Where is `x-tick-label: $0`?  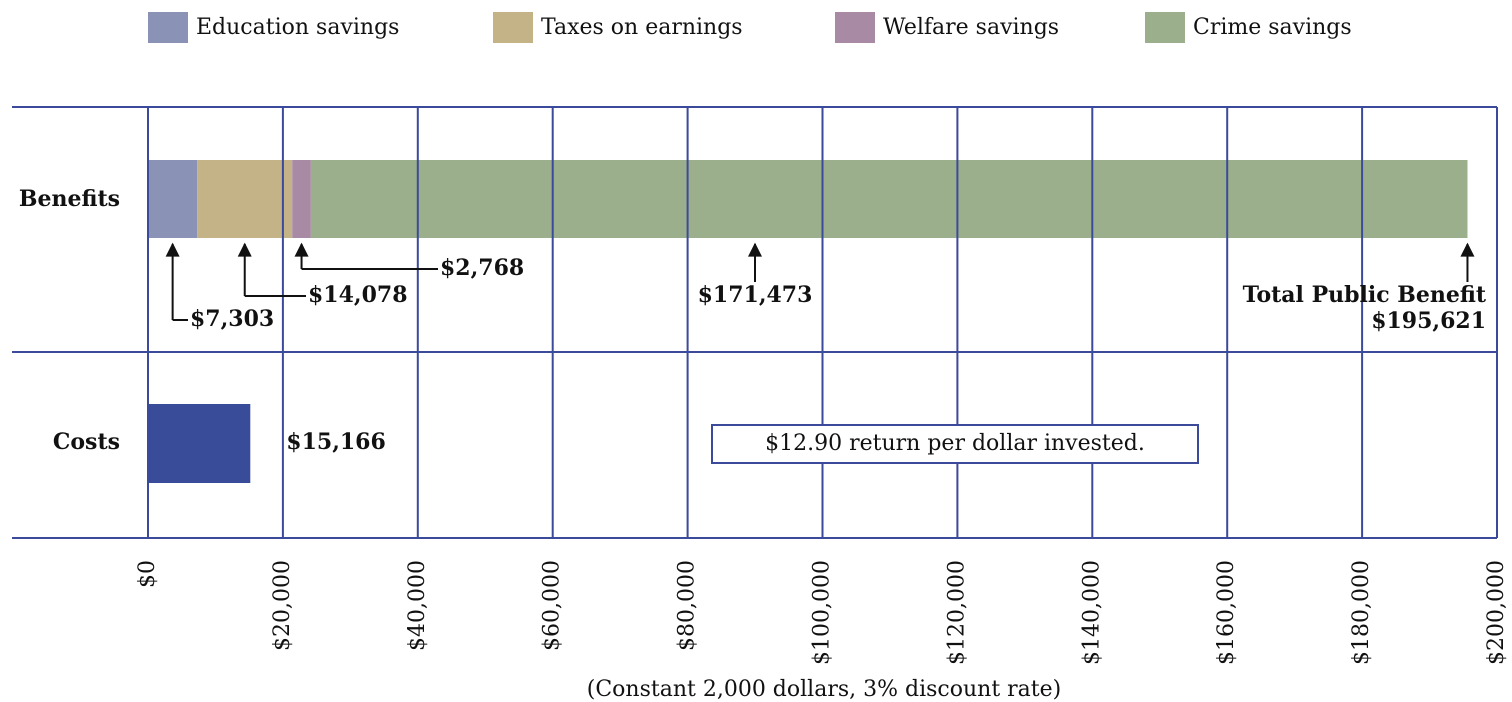 x-tick-label: $0 is located at coordinates (147, 574).